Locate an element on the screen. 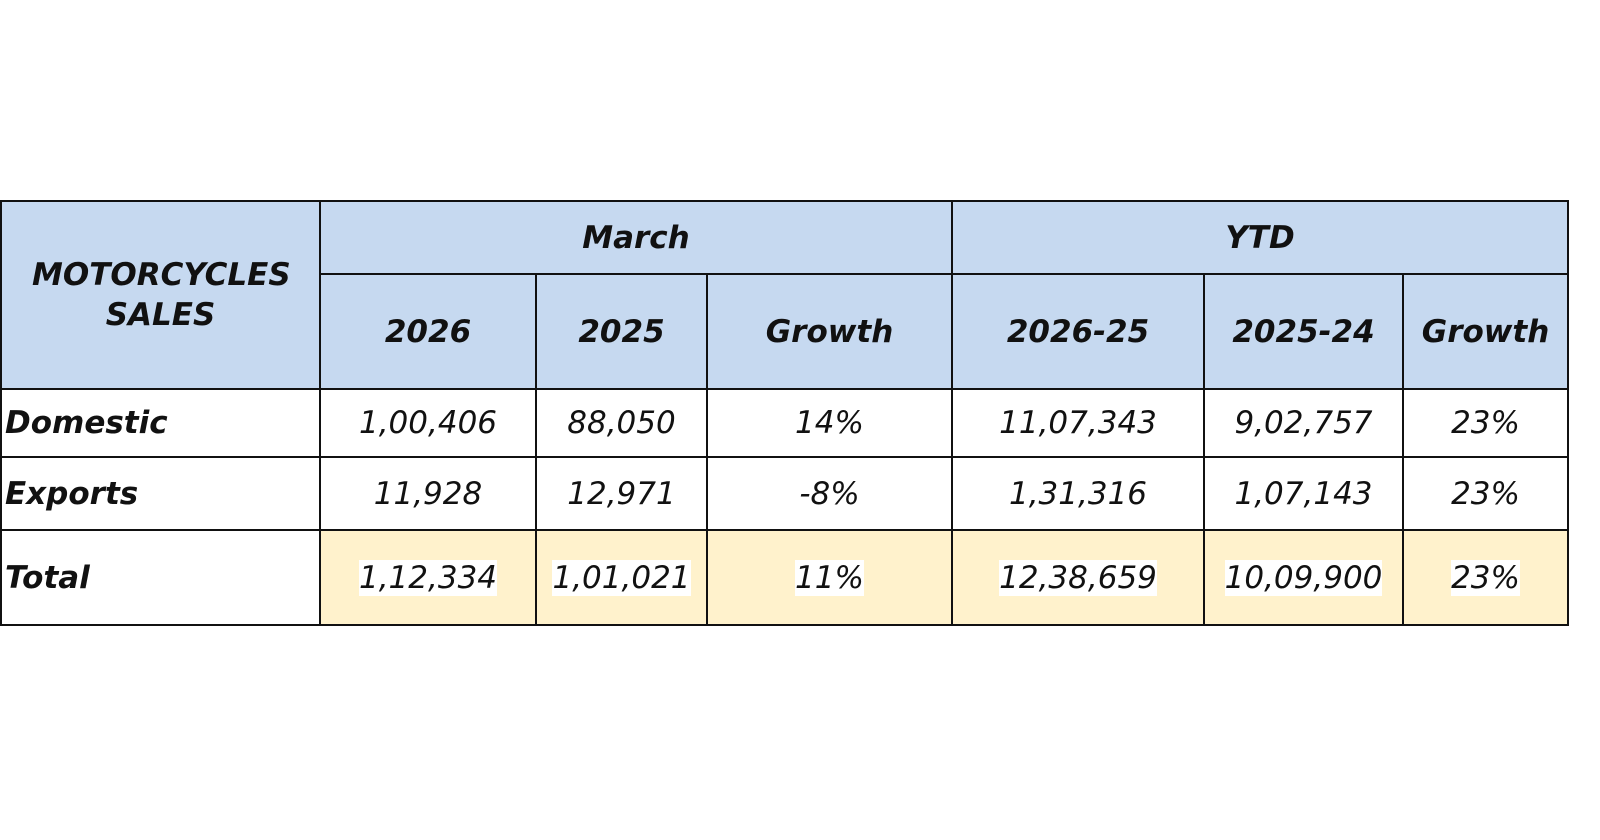 This screenshot has width=1600, height=840. cell-value: -8% is located at coordinates (829, 493).